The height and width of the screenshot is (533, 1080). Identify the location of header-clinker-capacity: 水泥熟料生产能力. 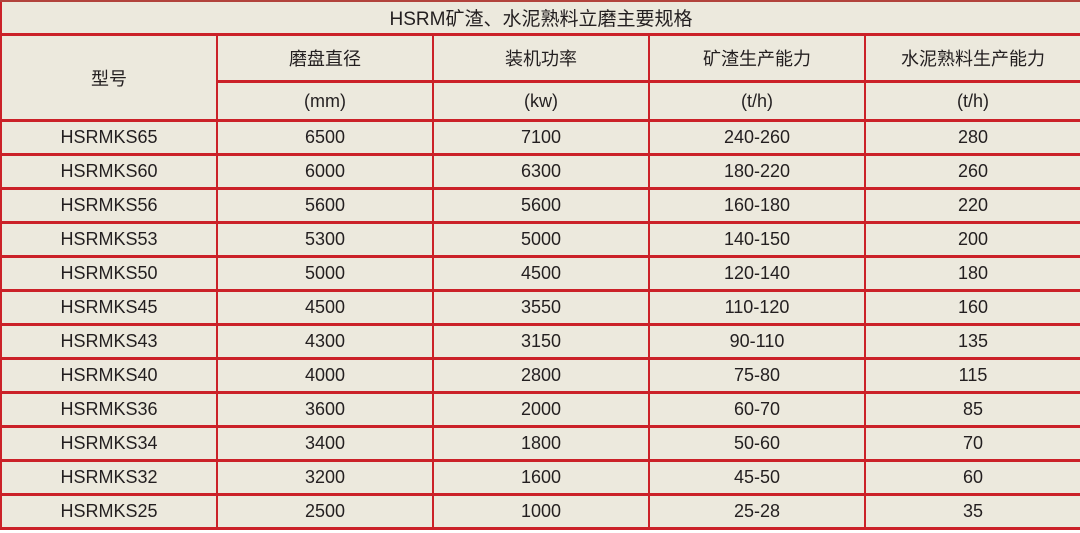
(971, 58).